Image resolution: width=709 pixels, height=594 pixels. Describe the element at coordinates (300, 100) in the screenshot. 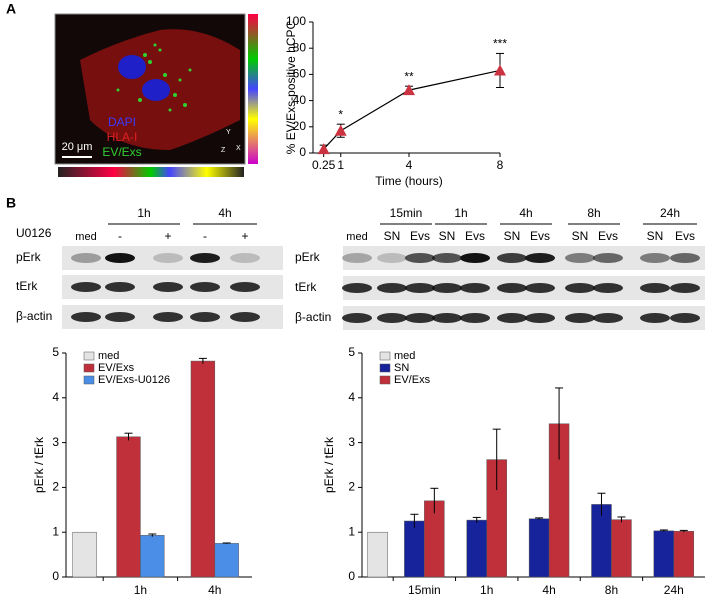

I see `y-tick-label: 40` at that location.